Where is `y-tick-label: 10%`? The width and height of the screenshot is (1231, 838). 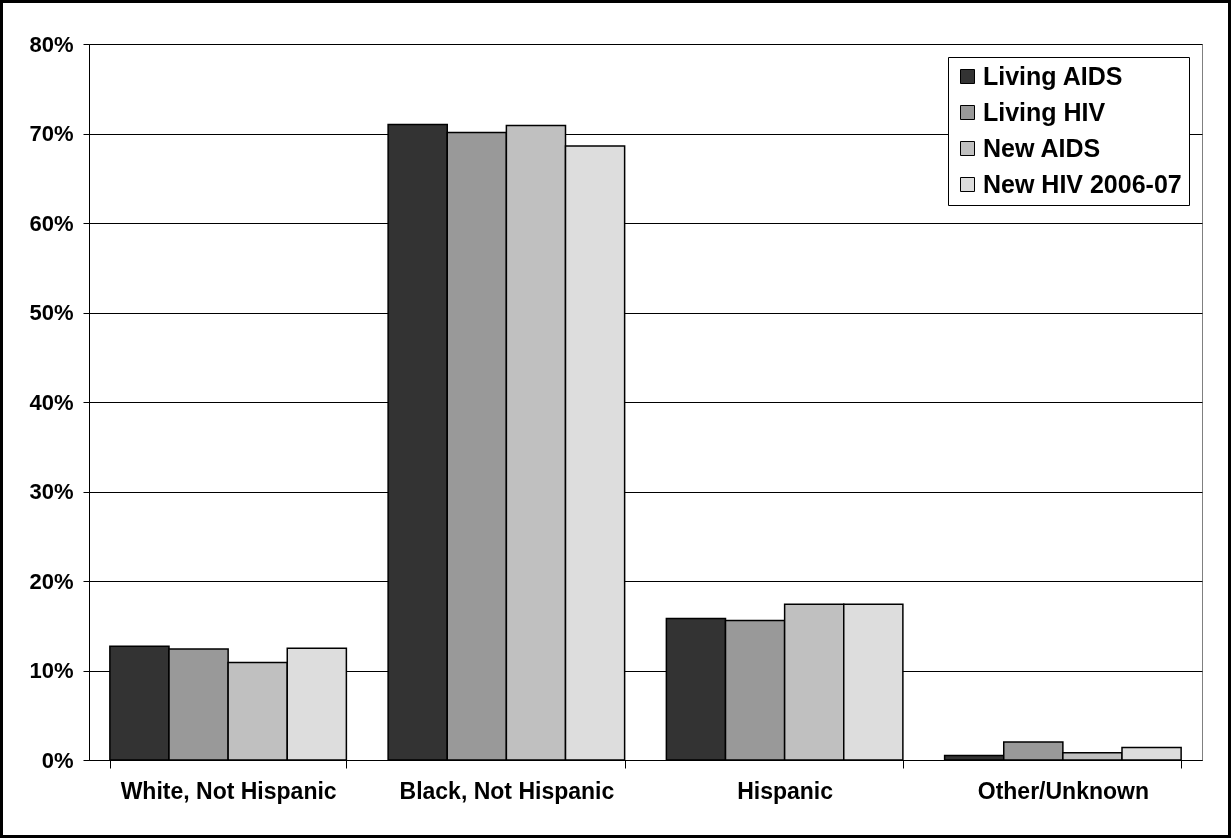 y-tick-label: 10% is located at coordinates (51, 670).